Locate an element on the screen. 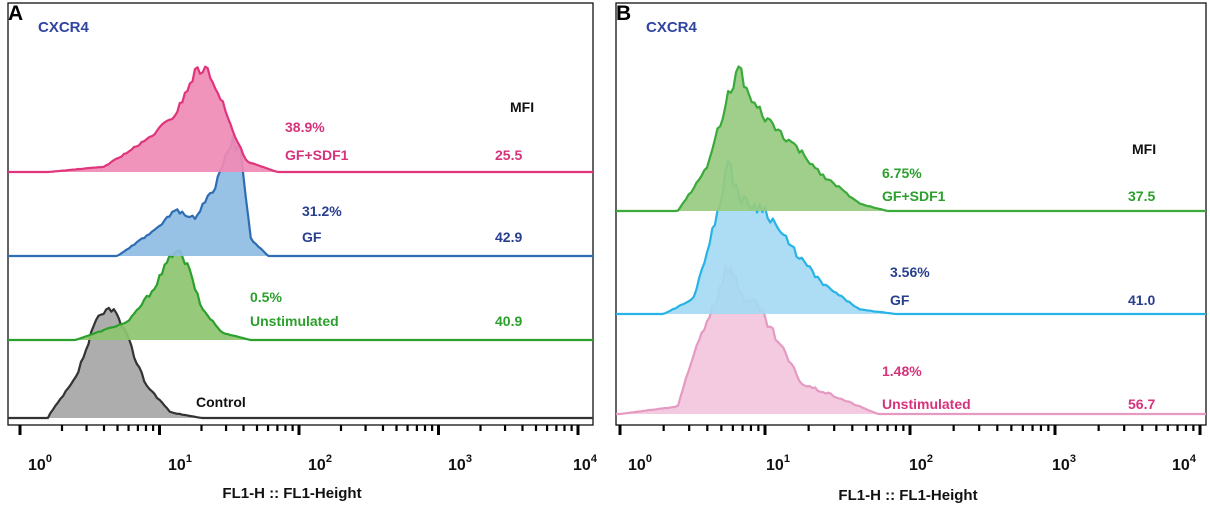 This screenshot has height=508, width=1210. series-control: Control is located at coordinates (300, 363).